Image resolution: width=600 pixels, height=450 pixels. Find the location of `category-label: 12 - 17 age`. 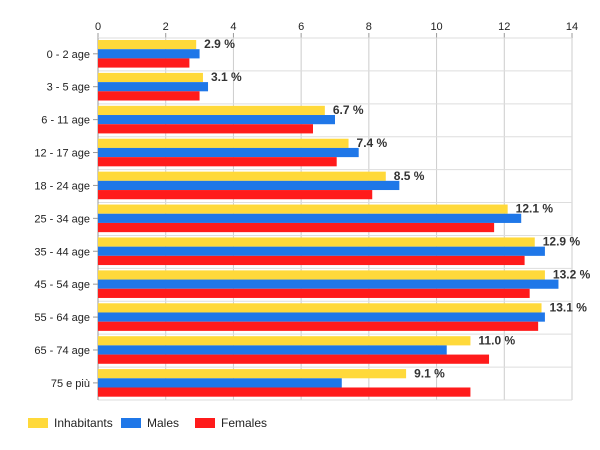

category-label: 12 - 17 age is located at coordinates (62, 154).